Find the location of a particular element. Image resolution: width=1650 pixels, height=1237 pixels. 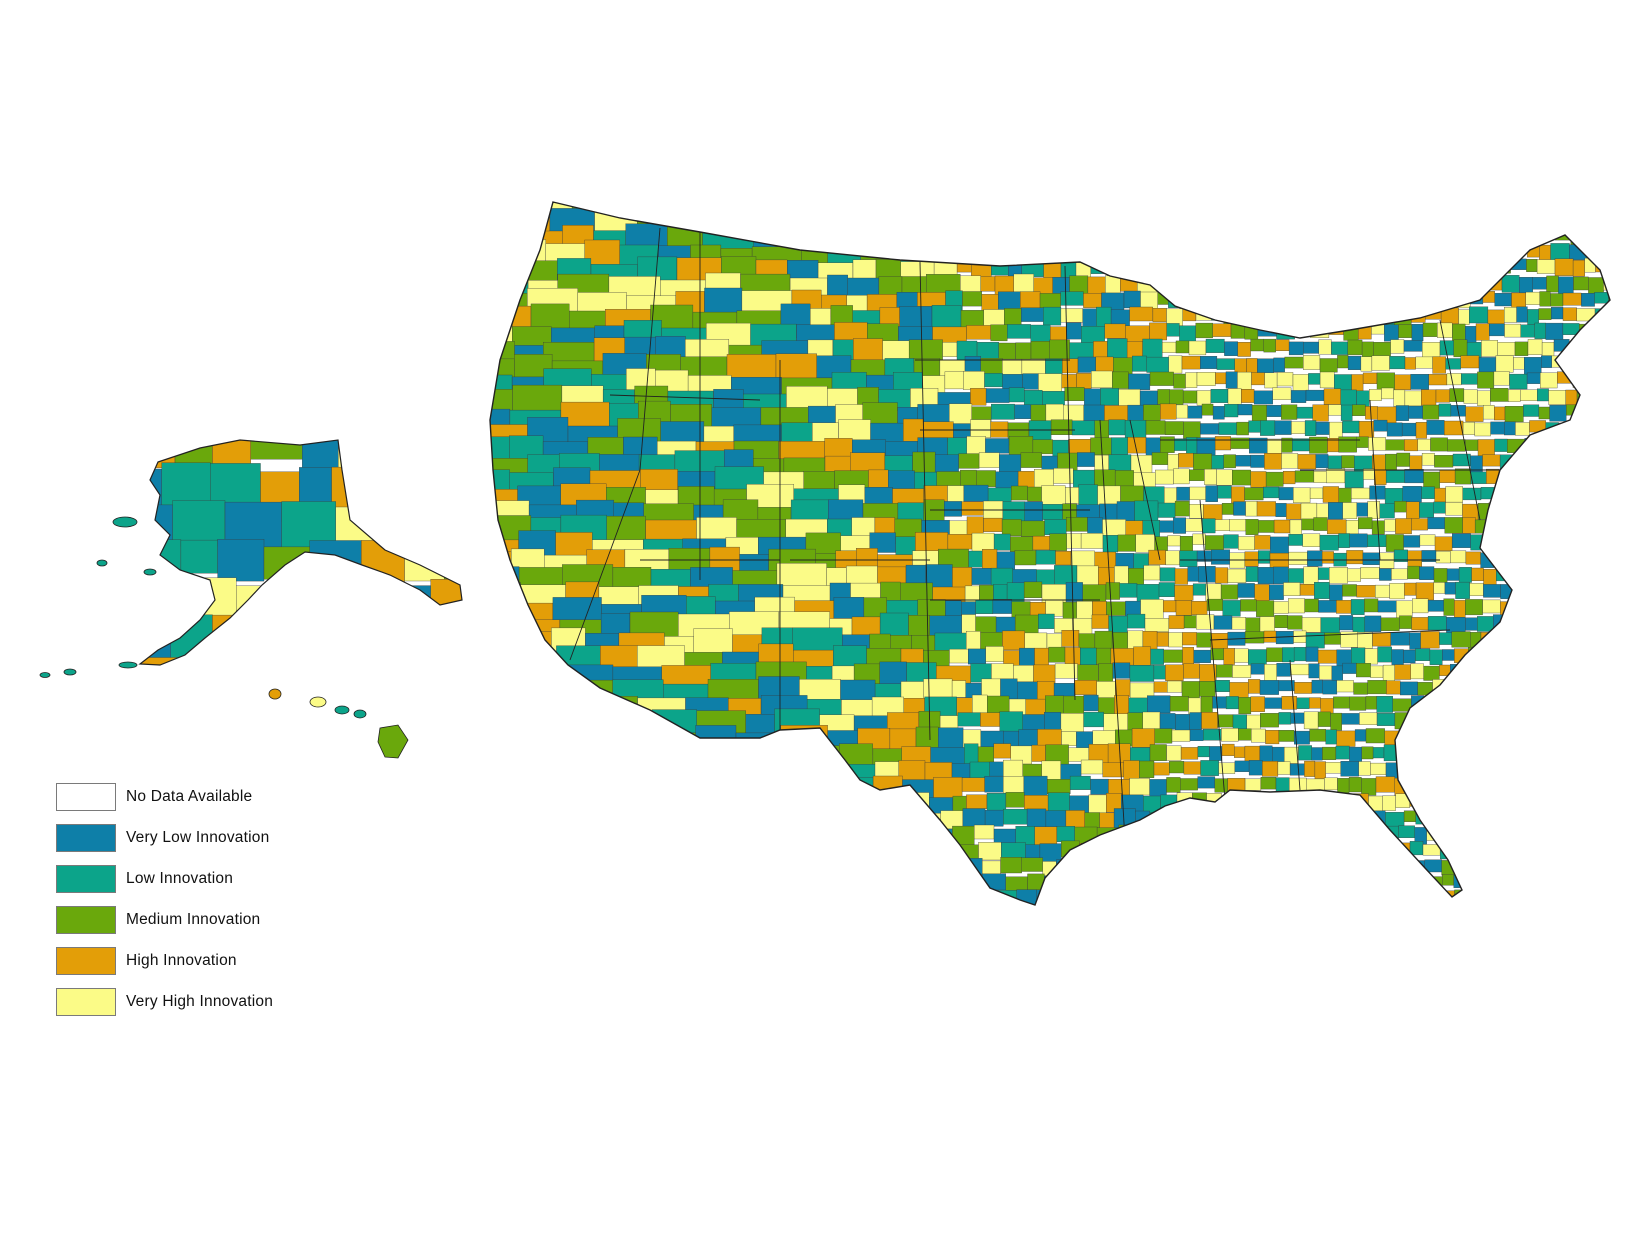

legend-swatch-medium is located at coordinates (86, 919).